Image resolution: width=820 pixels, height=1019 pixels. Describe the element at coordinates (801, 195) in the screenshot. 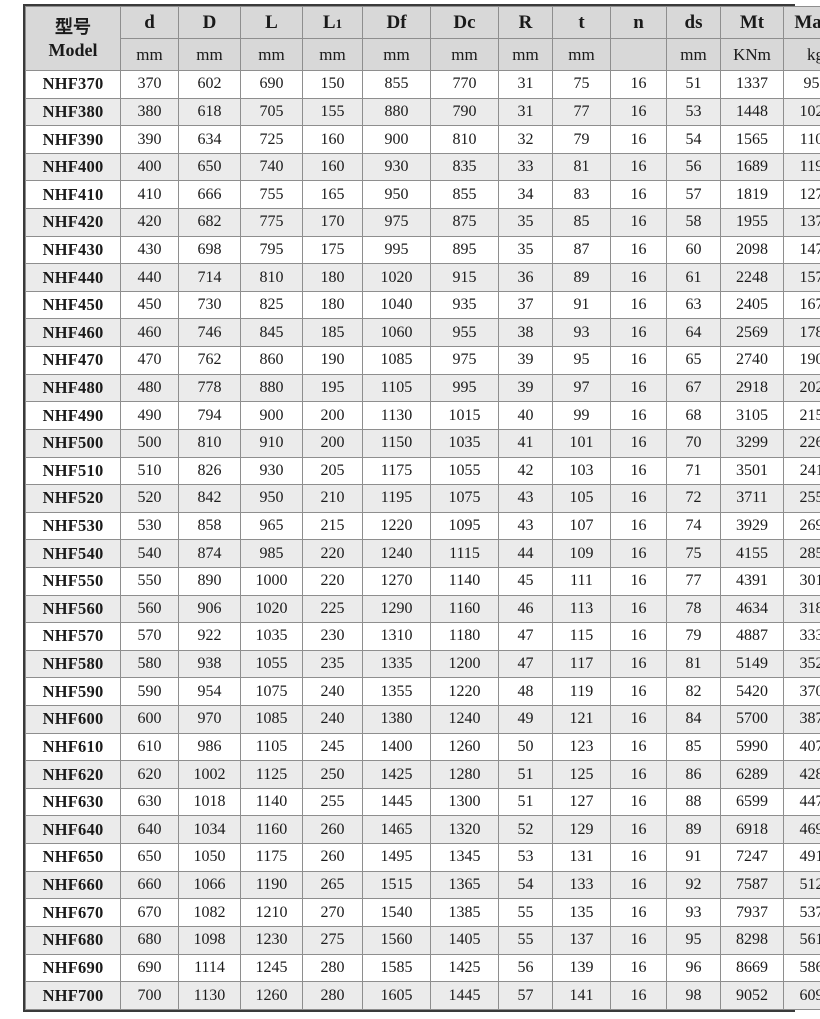

I see `cell-Mass: 1277` at that location.